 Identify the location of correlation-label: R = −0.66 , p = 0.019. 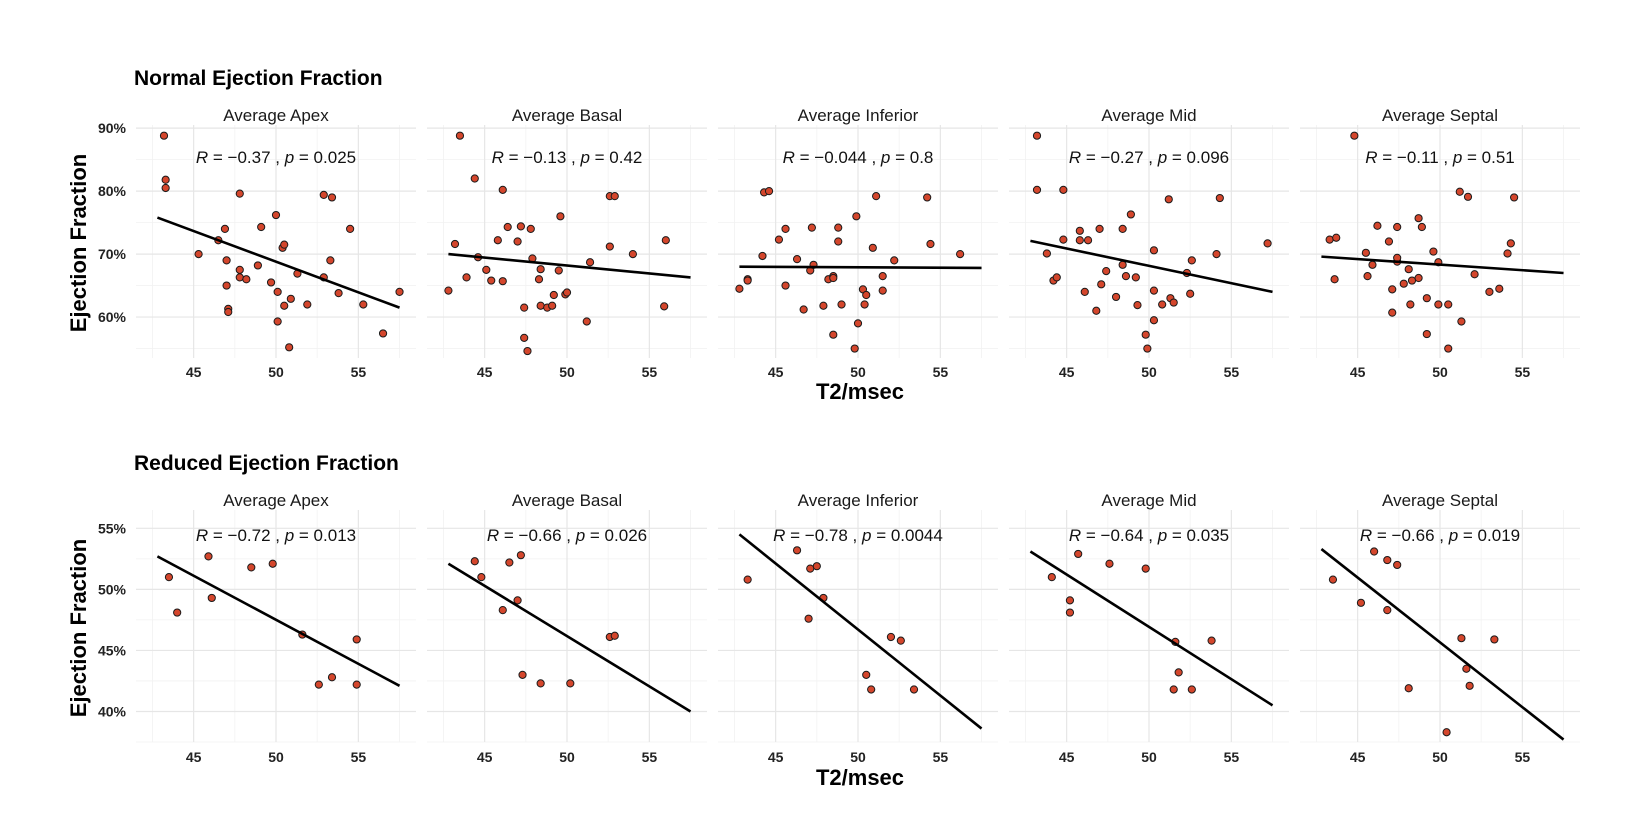
(1440, 535).